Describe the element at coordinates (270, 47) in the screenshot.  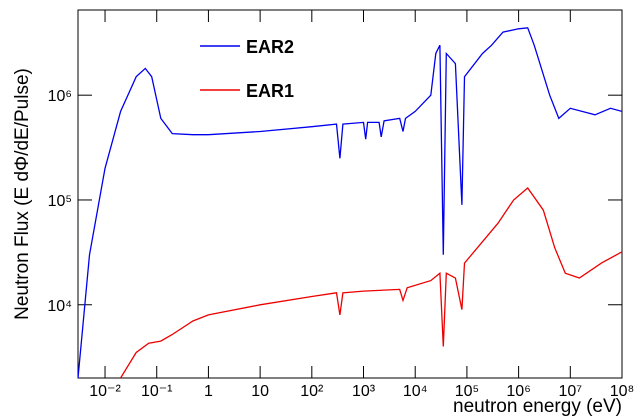
I see `legend-label: EAR2` at that location.